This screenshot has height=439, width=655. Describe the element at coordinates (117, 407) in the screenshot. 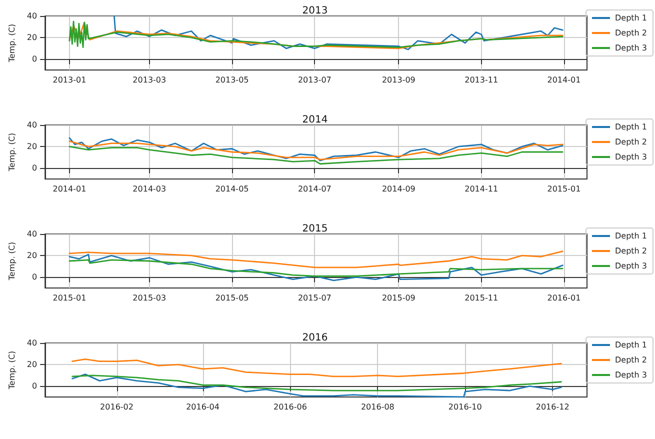

I see `x-tick-label: 2016-02` at that location.